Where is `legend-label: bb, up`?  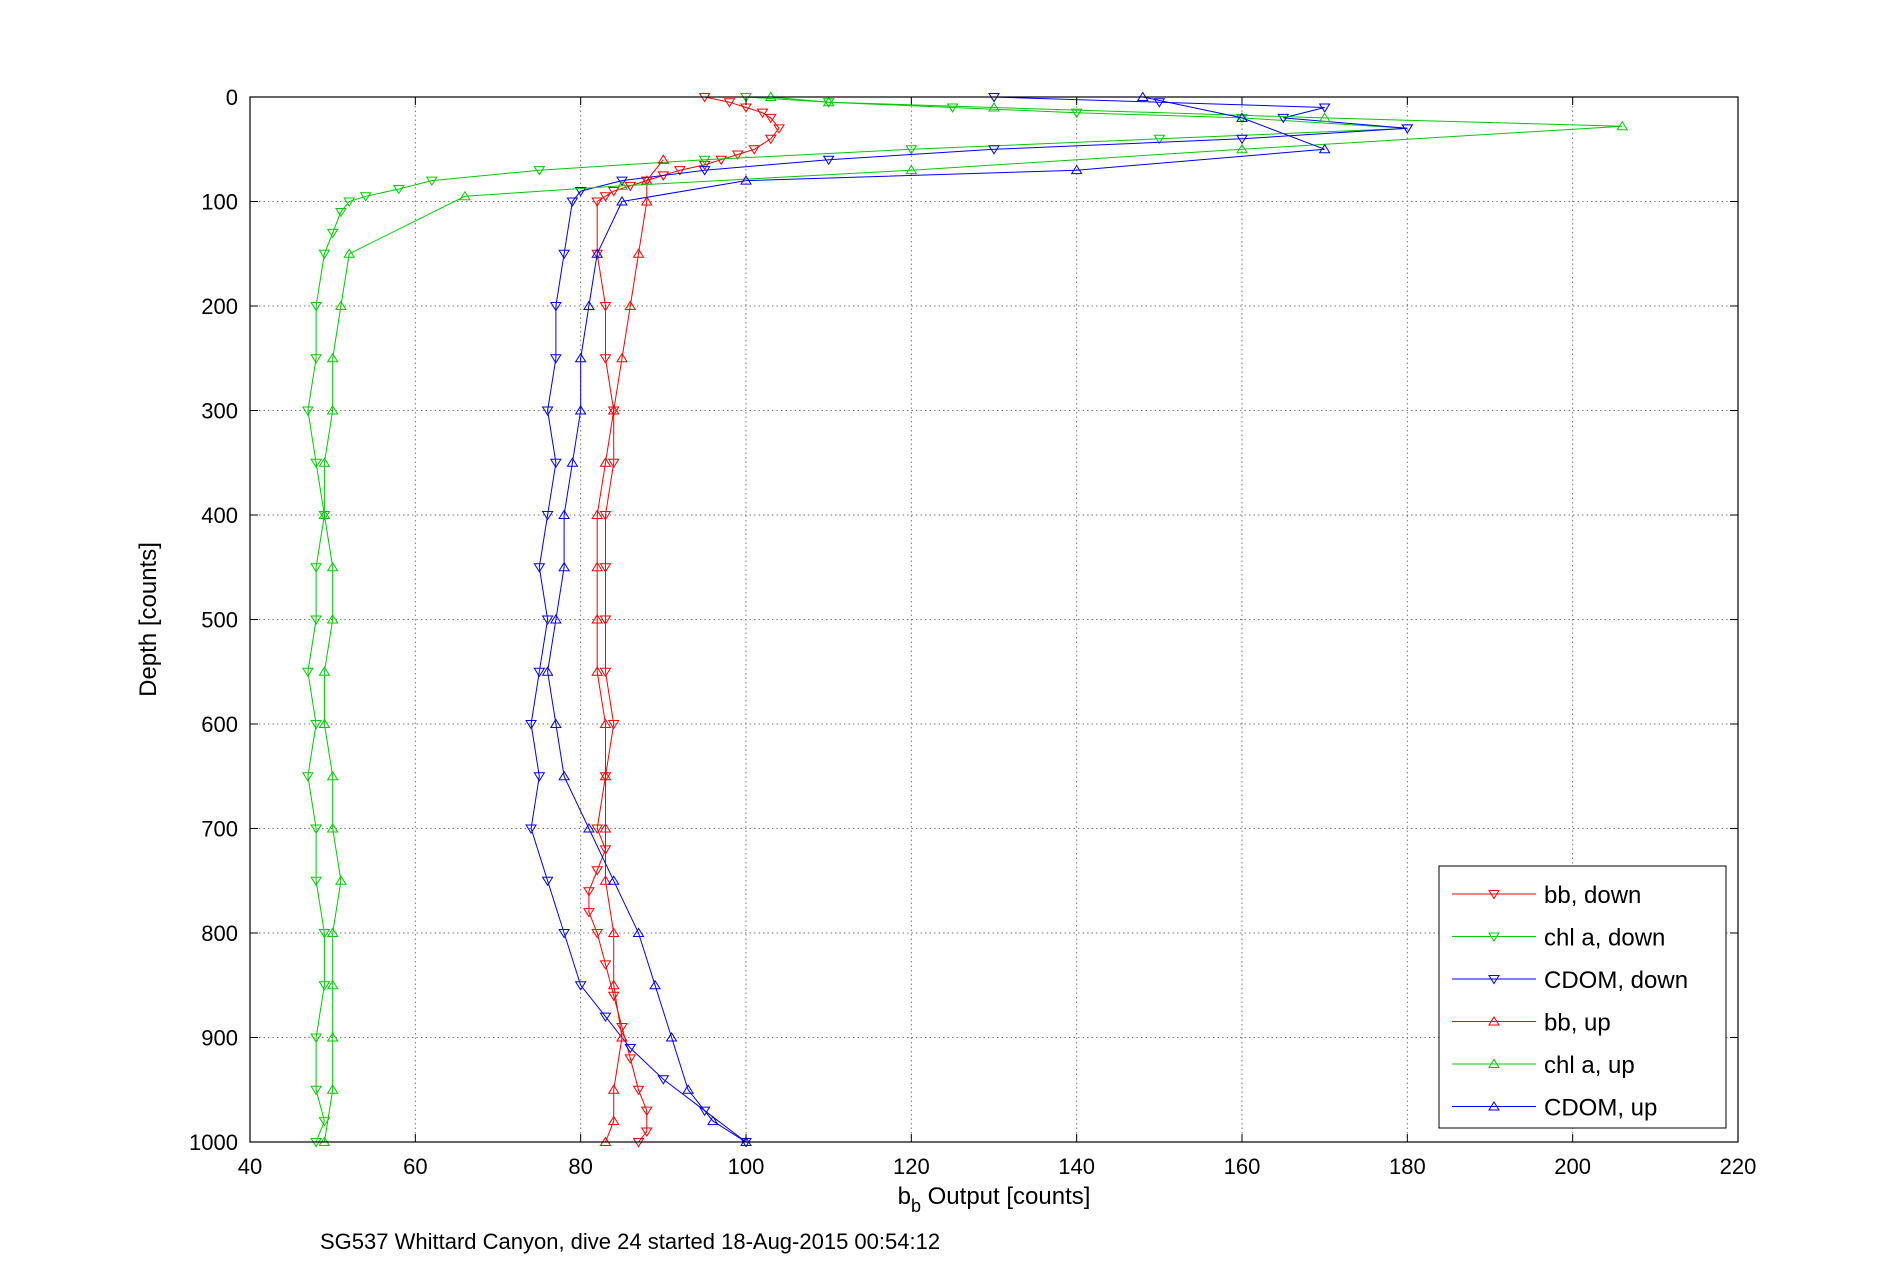 legend-label: bb, up is located at coordinates (1577, 1023).